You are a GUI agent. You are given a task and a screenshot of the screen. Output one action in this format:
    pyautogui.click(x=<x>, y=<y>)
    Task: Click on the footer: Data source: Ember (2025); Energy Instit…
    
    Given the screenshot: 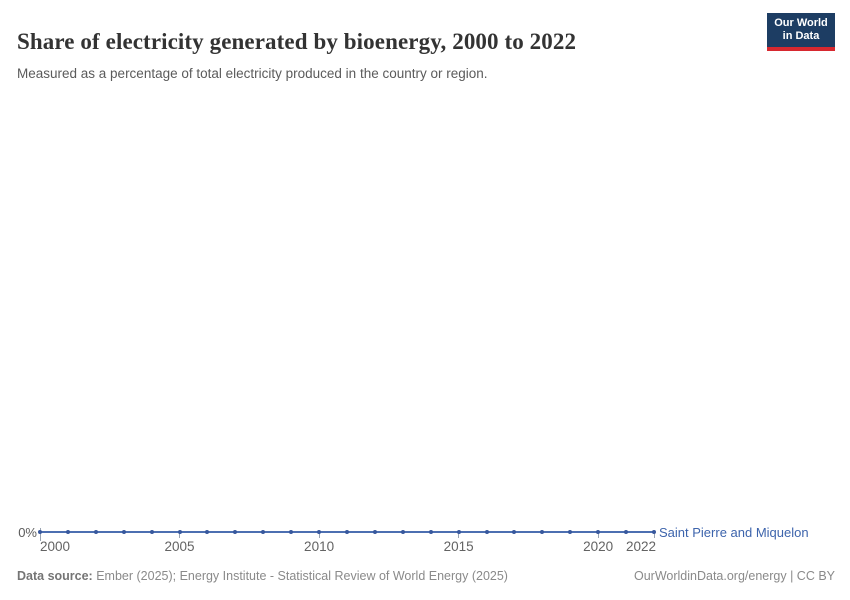 What is the action you would take?
    pyautogui.click(x=426, y=576)
    